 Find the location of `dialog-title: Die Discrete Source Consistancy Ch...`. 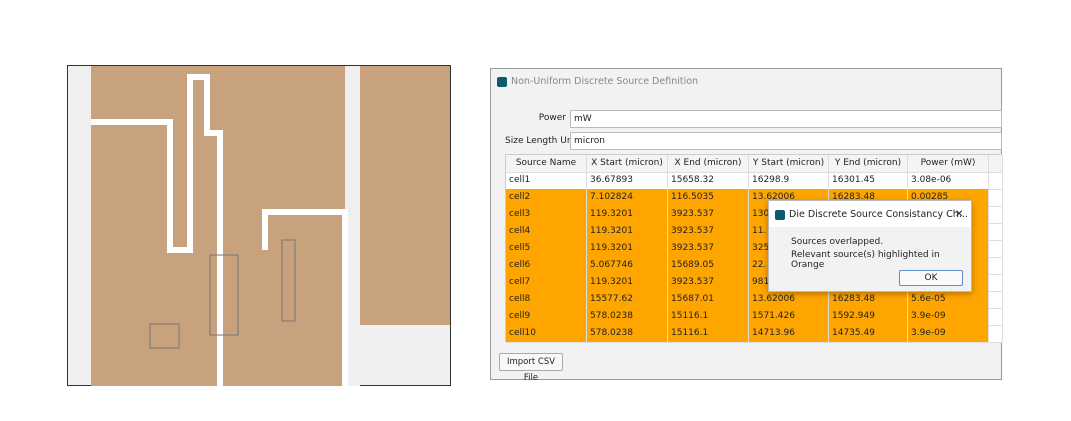

dialog-title: Die Discrete Source Consistancy Ch... is located at coordinates (878, 214).